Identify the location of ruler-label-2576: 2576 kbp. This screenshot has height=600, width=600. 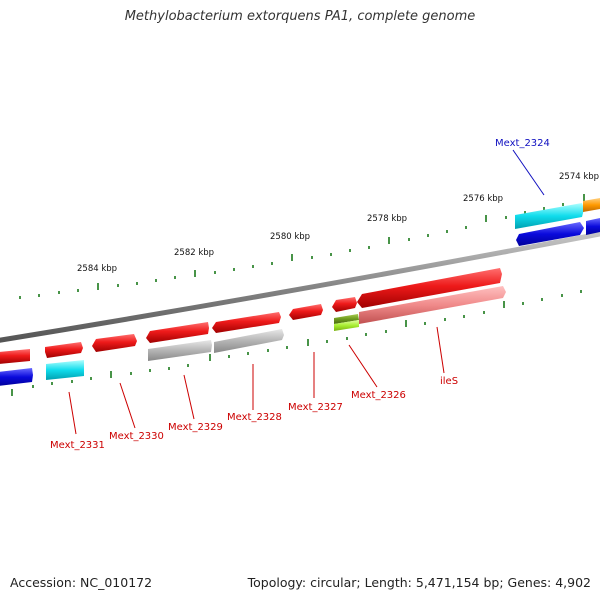
(483, 199).